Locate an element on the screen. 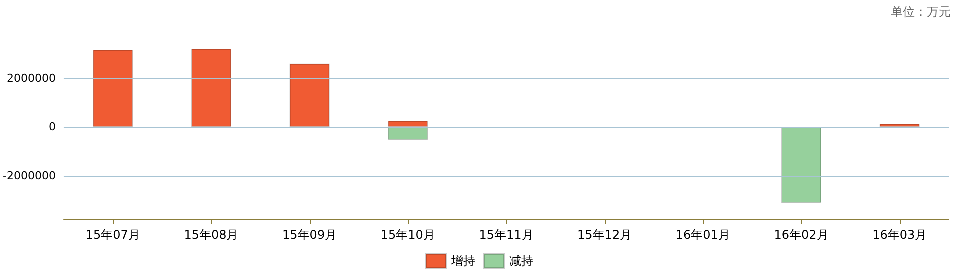 The height and width of the screenshot is (278, 959). x-tick-label: 15年12月 is located at coordinates (605, 235).